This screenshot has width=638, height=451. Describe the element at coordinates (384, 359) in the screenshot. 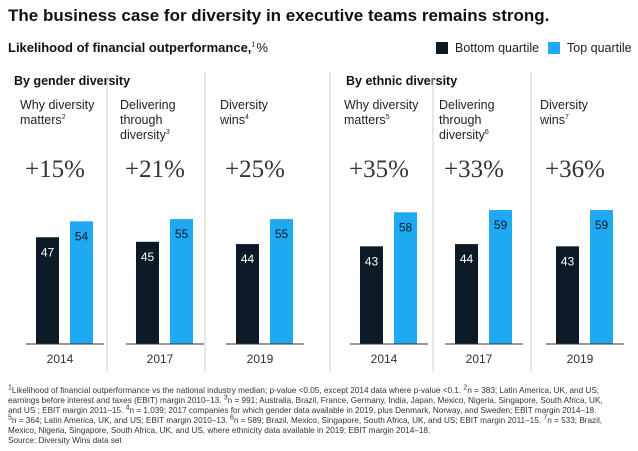

I see `year-label-ethnic-2014: 2014` at that location.